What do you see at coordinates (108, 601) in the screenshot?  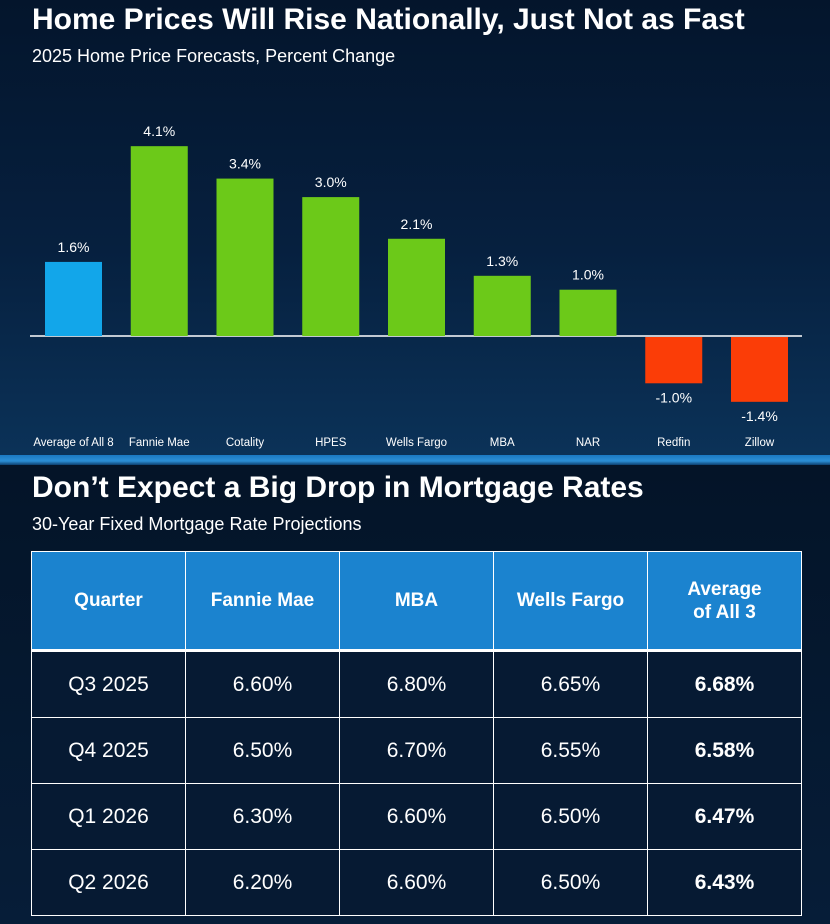 I see `header-quarter: Quarter` at bounding box center [108, 601].